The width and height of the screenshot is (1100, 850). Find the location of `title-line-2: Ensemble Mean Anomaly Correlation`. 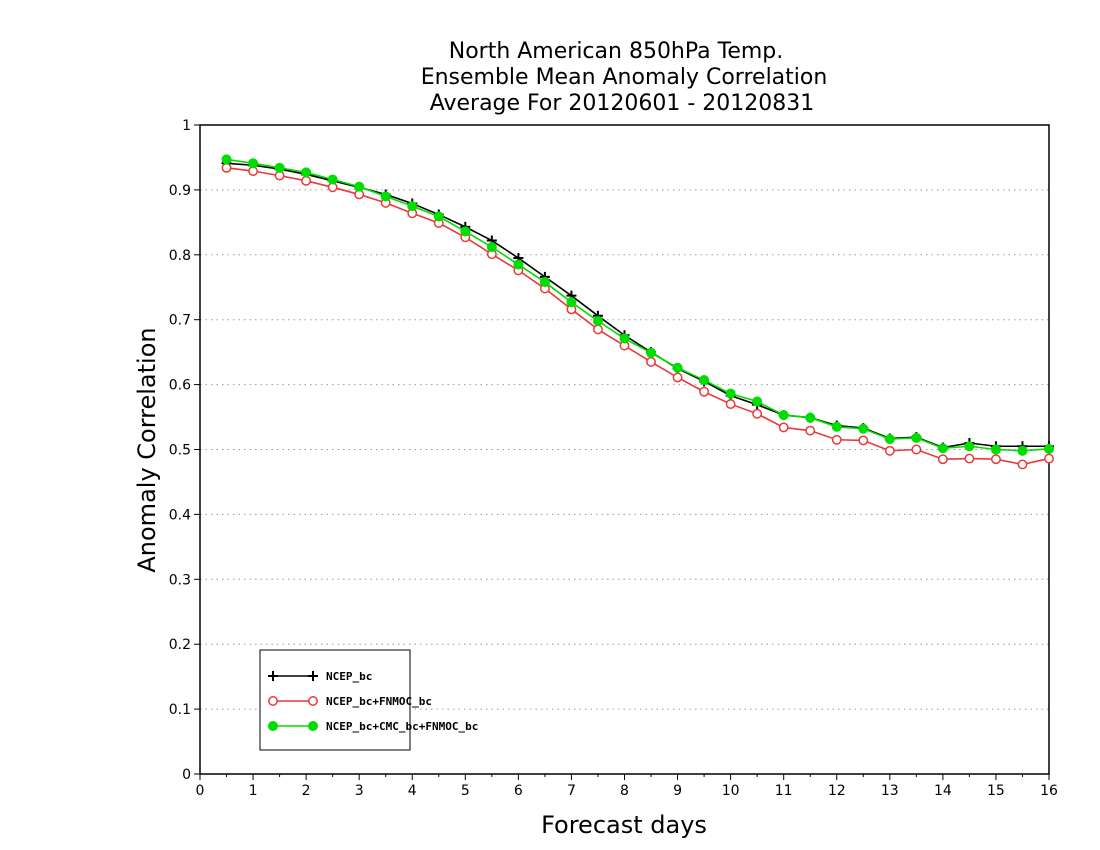

title-line-2: Ensemble Mean Anomaly Correlation is located at coordinates (624, 77).